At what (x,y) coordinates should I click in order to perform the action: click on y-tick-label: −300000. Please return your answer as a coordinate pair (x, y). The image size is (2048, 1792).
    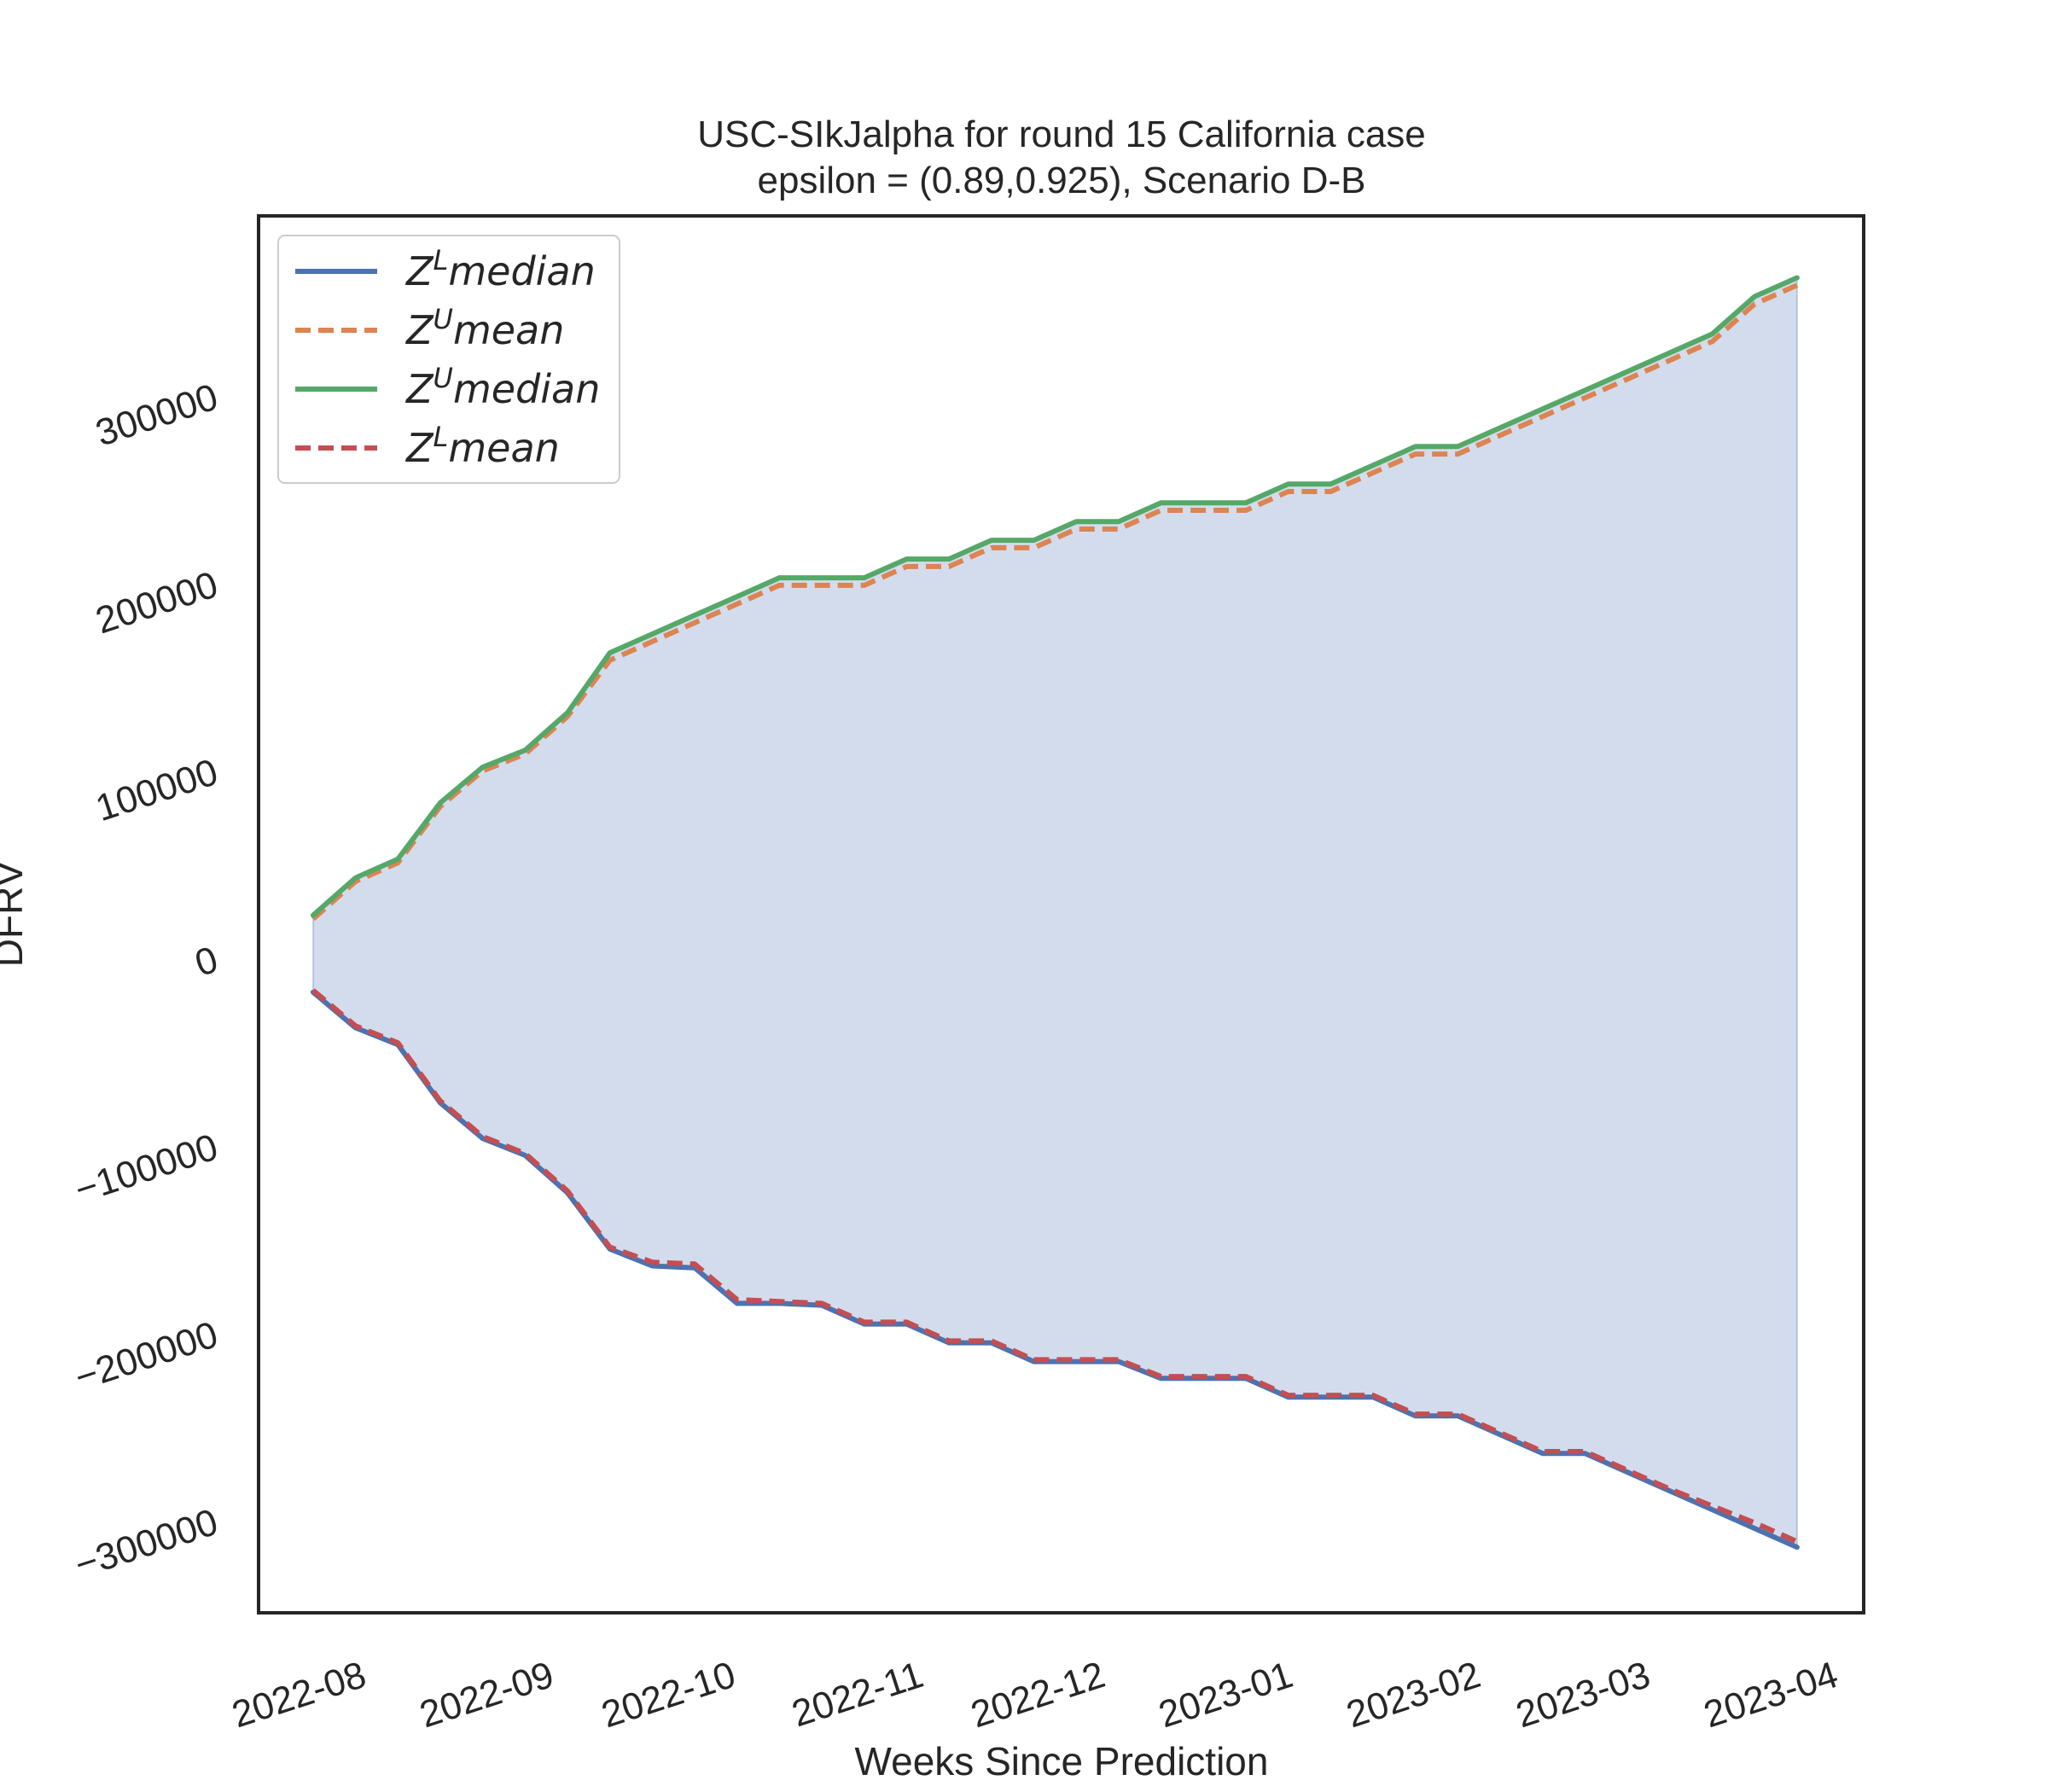
    Looking at the image, I should click on (146, 1543).